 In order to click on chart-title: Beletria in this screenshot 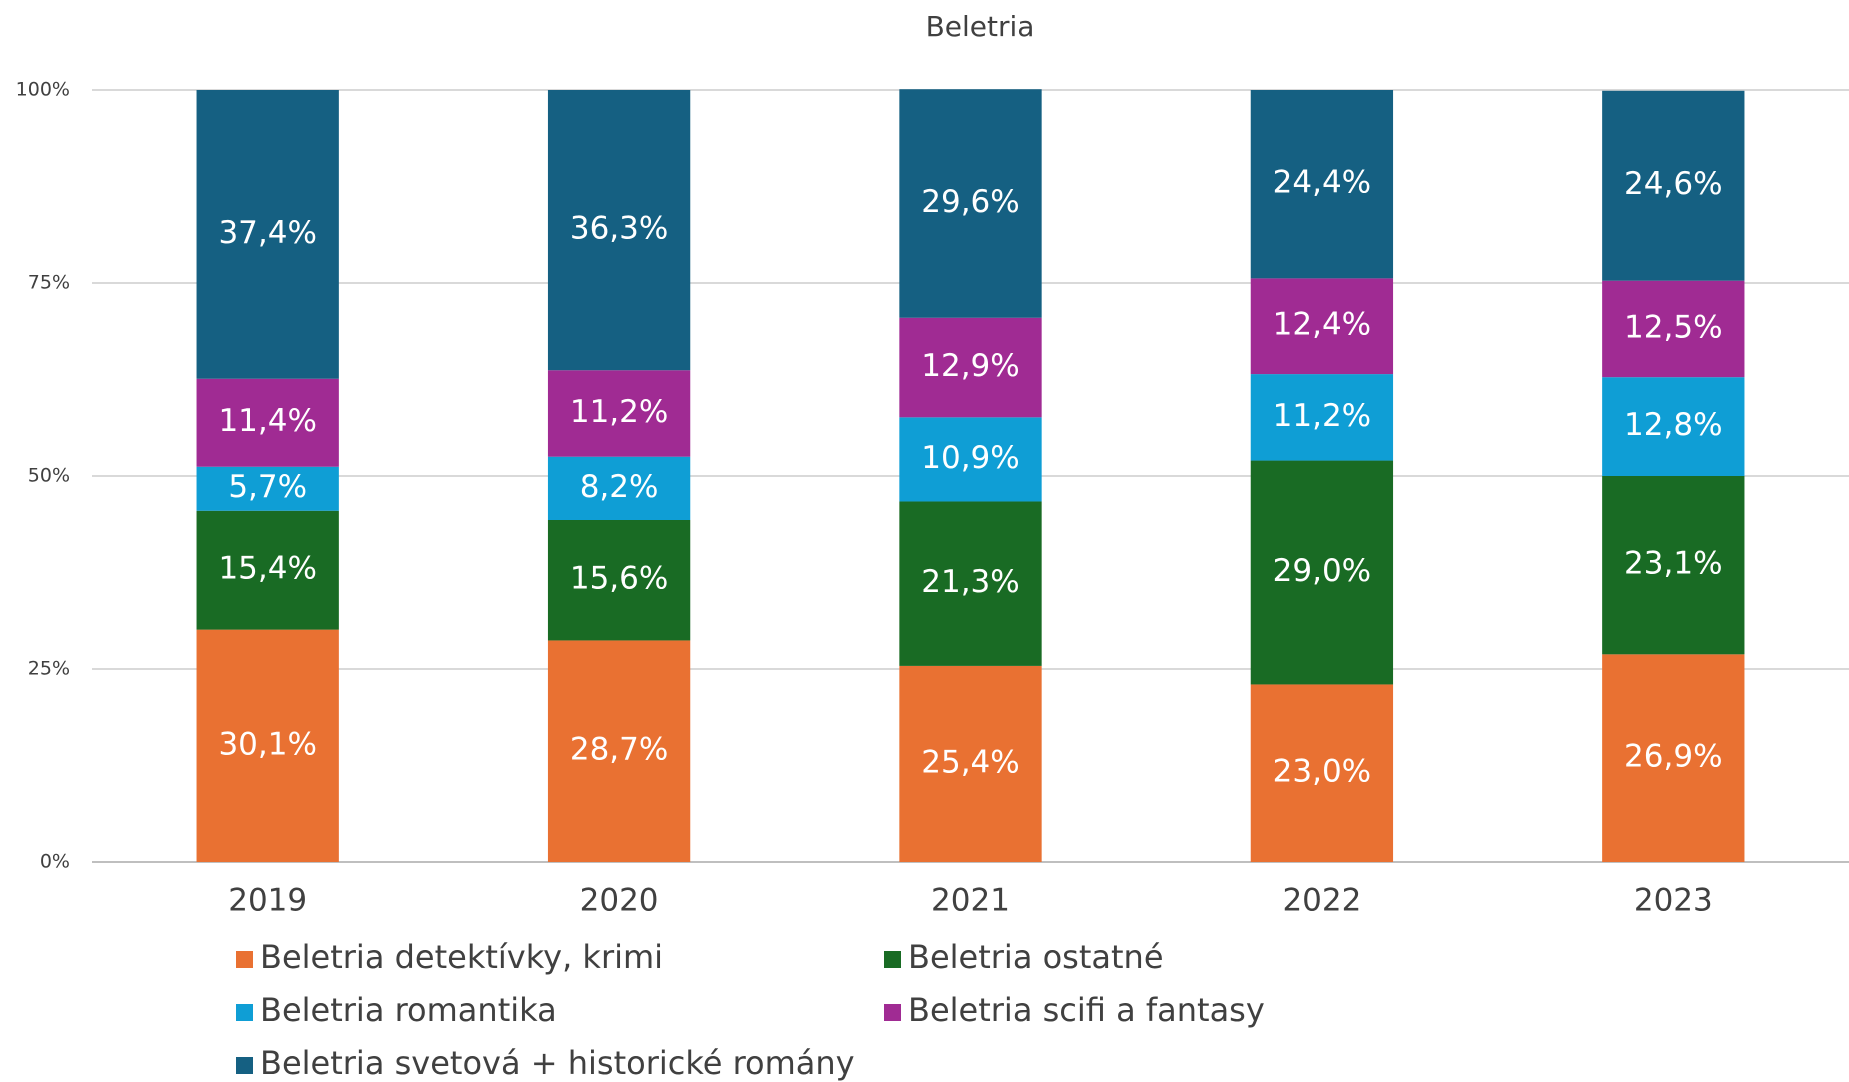, I will do `click(980, 26)`.